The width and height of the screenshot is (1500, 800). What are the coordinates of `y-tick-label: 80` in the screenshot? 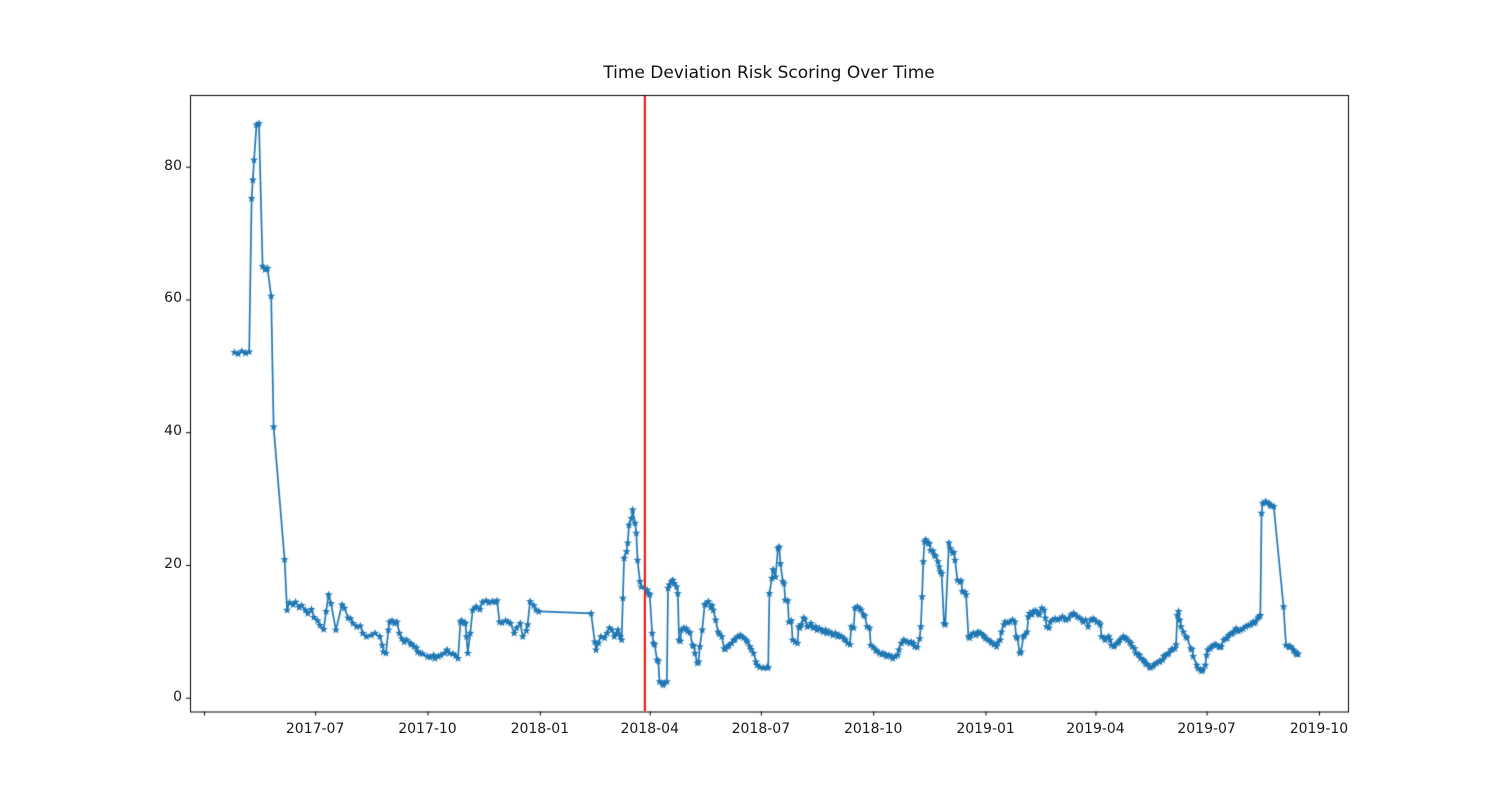 It's located at (173, 165).